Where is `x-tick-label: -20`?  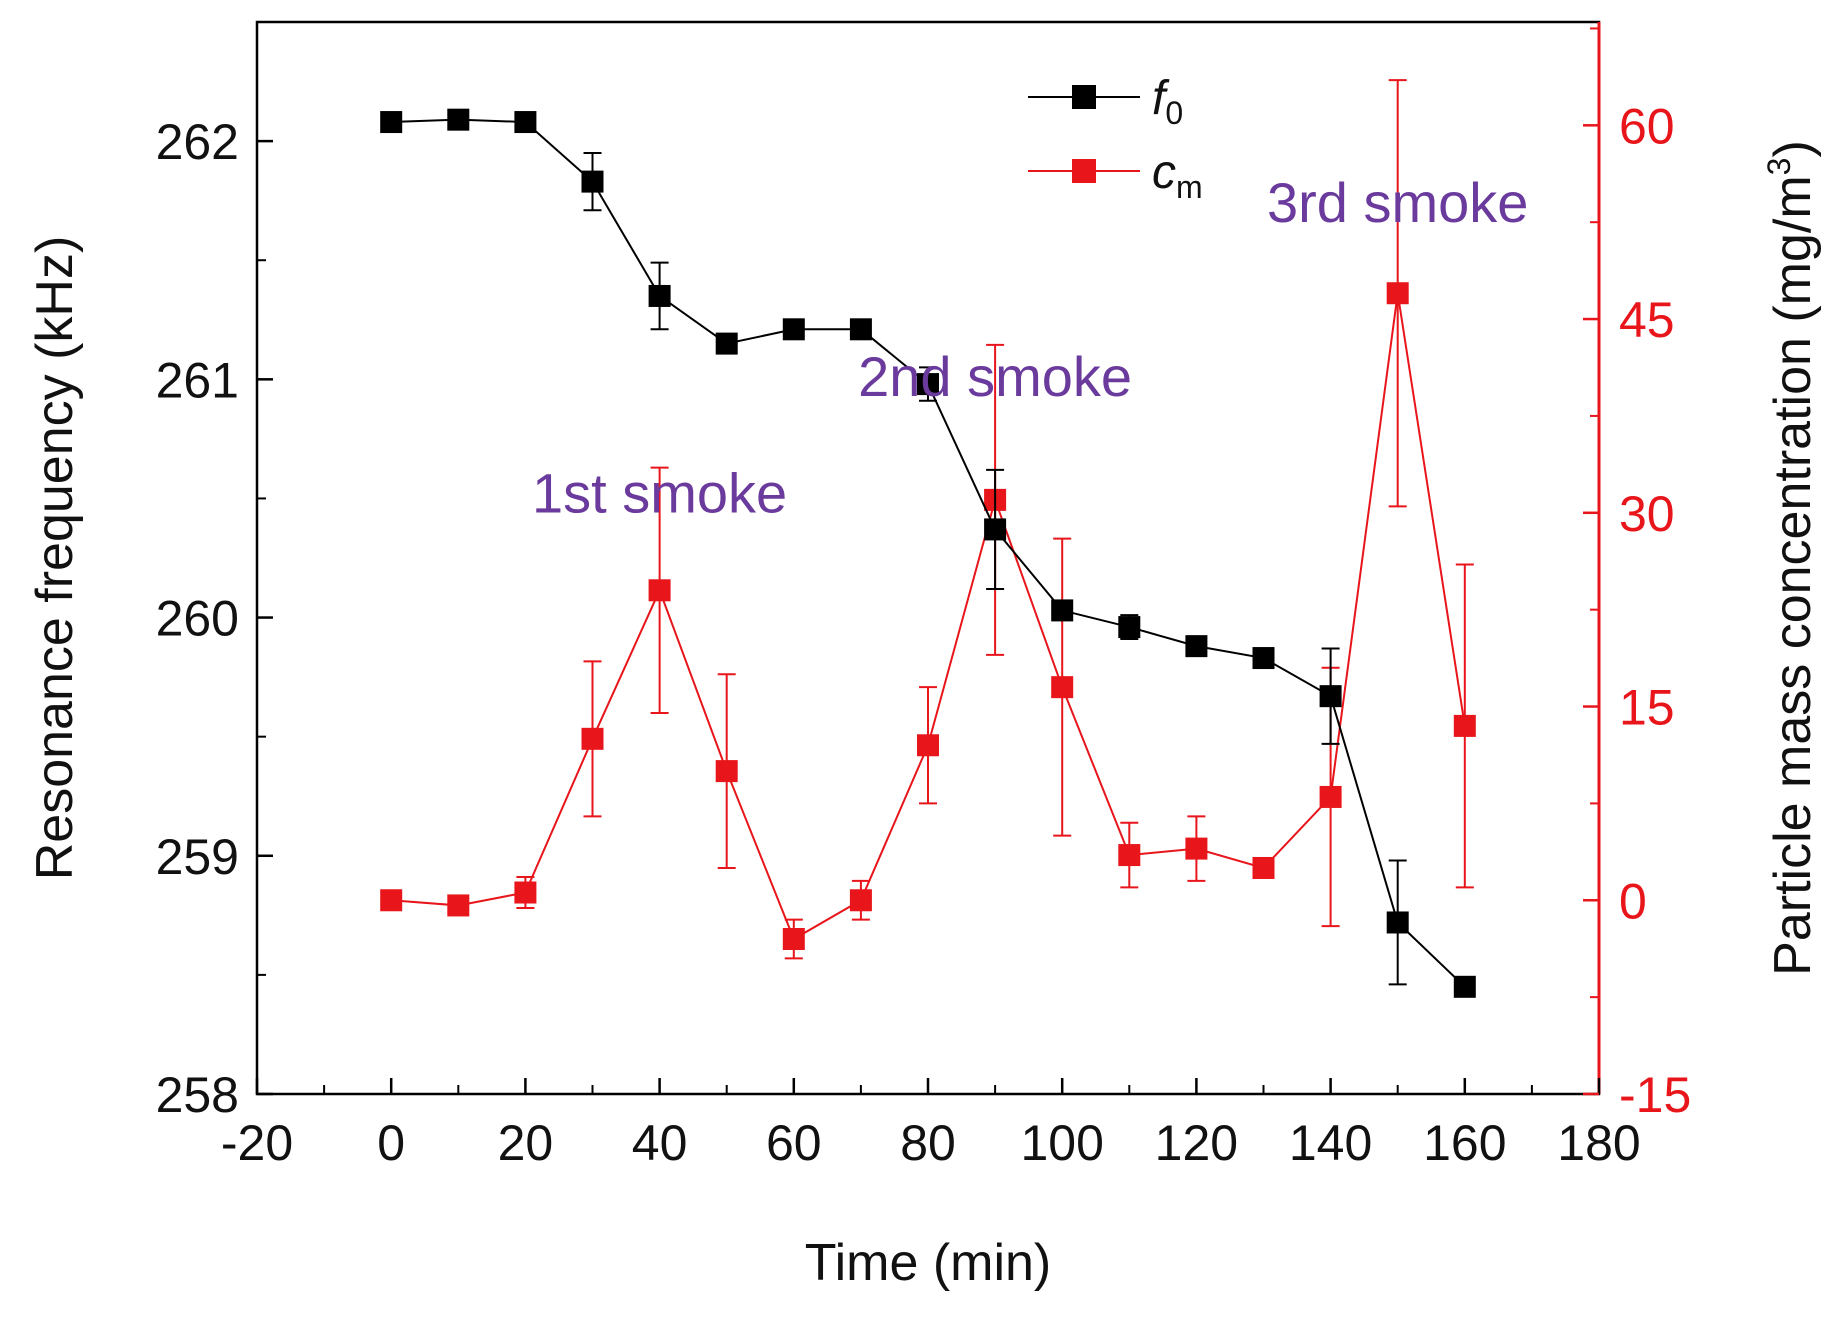
x-tick-label: -20 is located at coordinates (257, 1143).